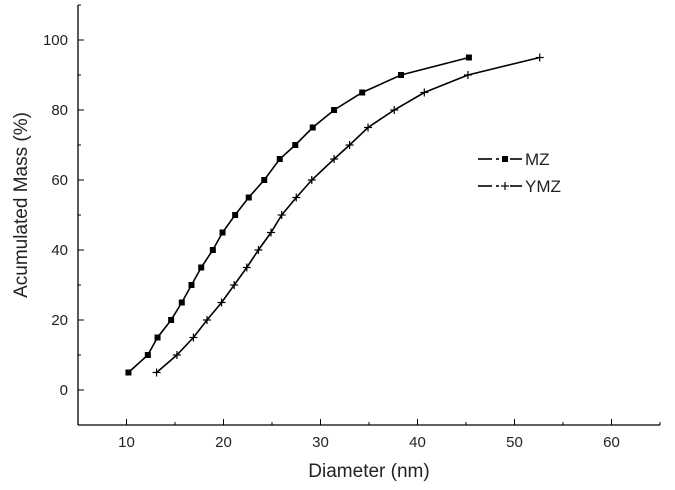 The height and width of the screenshot is (490, 675). I want to click on y-tick-label: 100, so click(55, 40).